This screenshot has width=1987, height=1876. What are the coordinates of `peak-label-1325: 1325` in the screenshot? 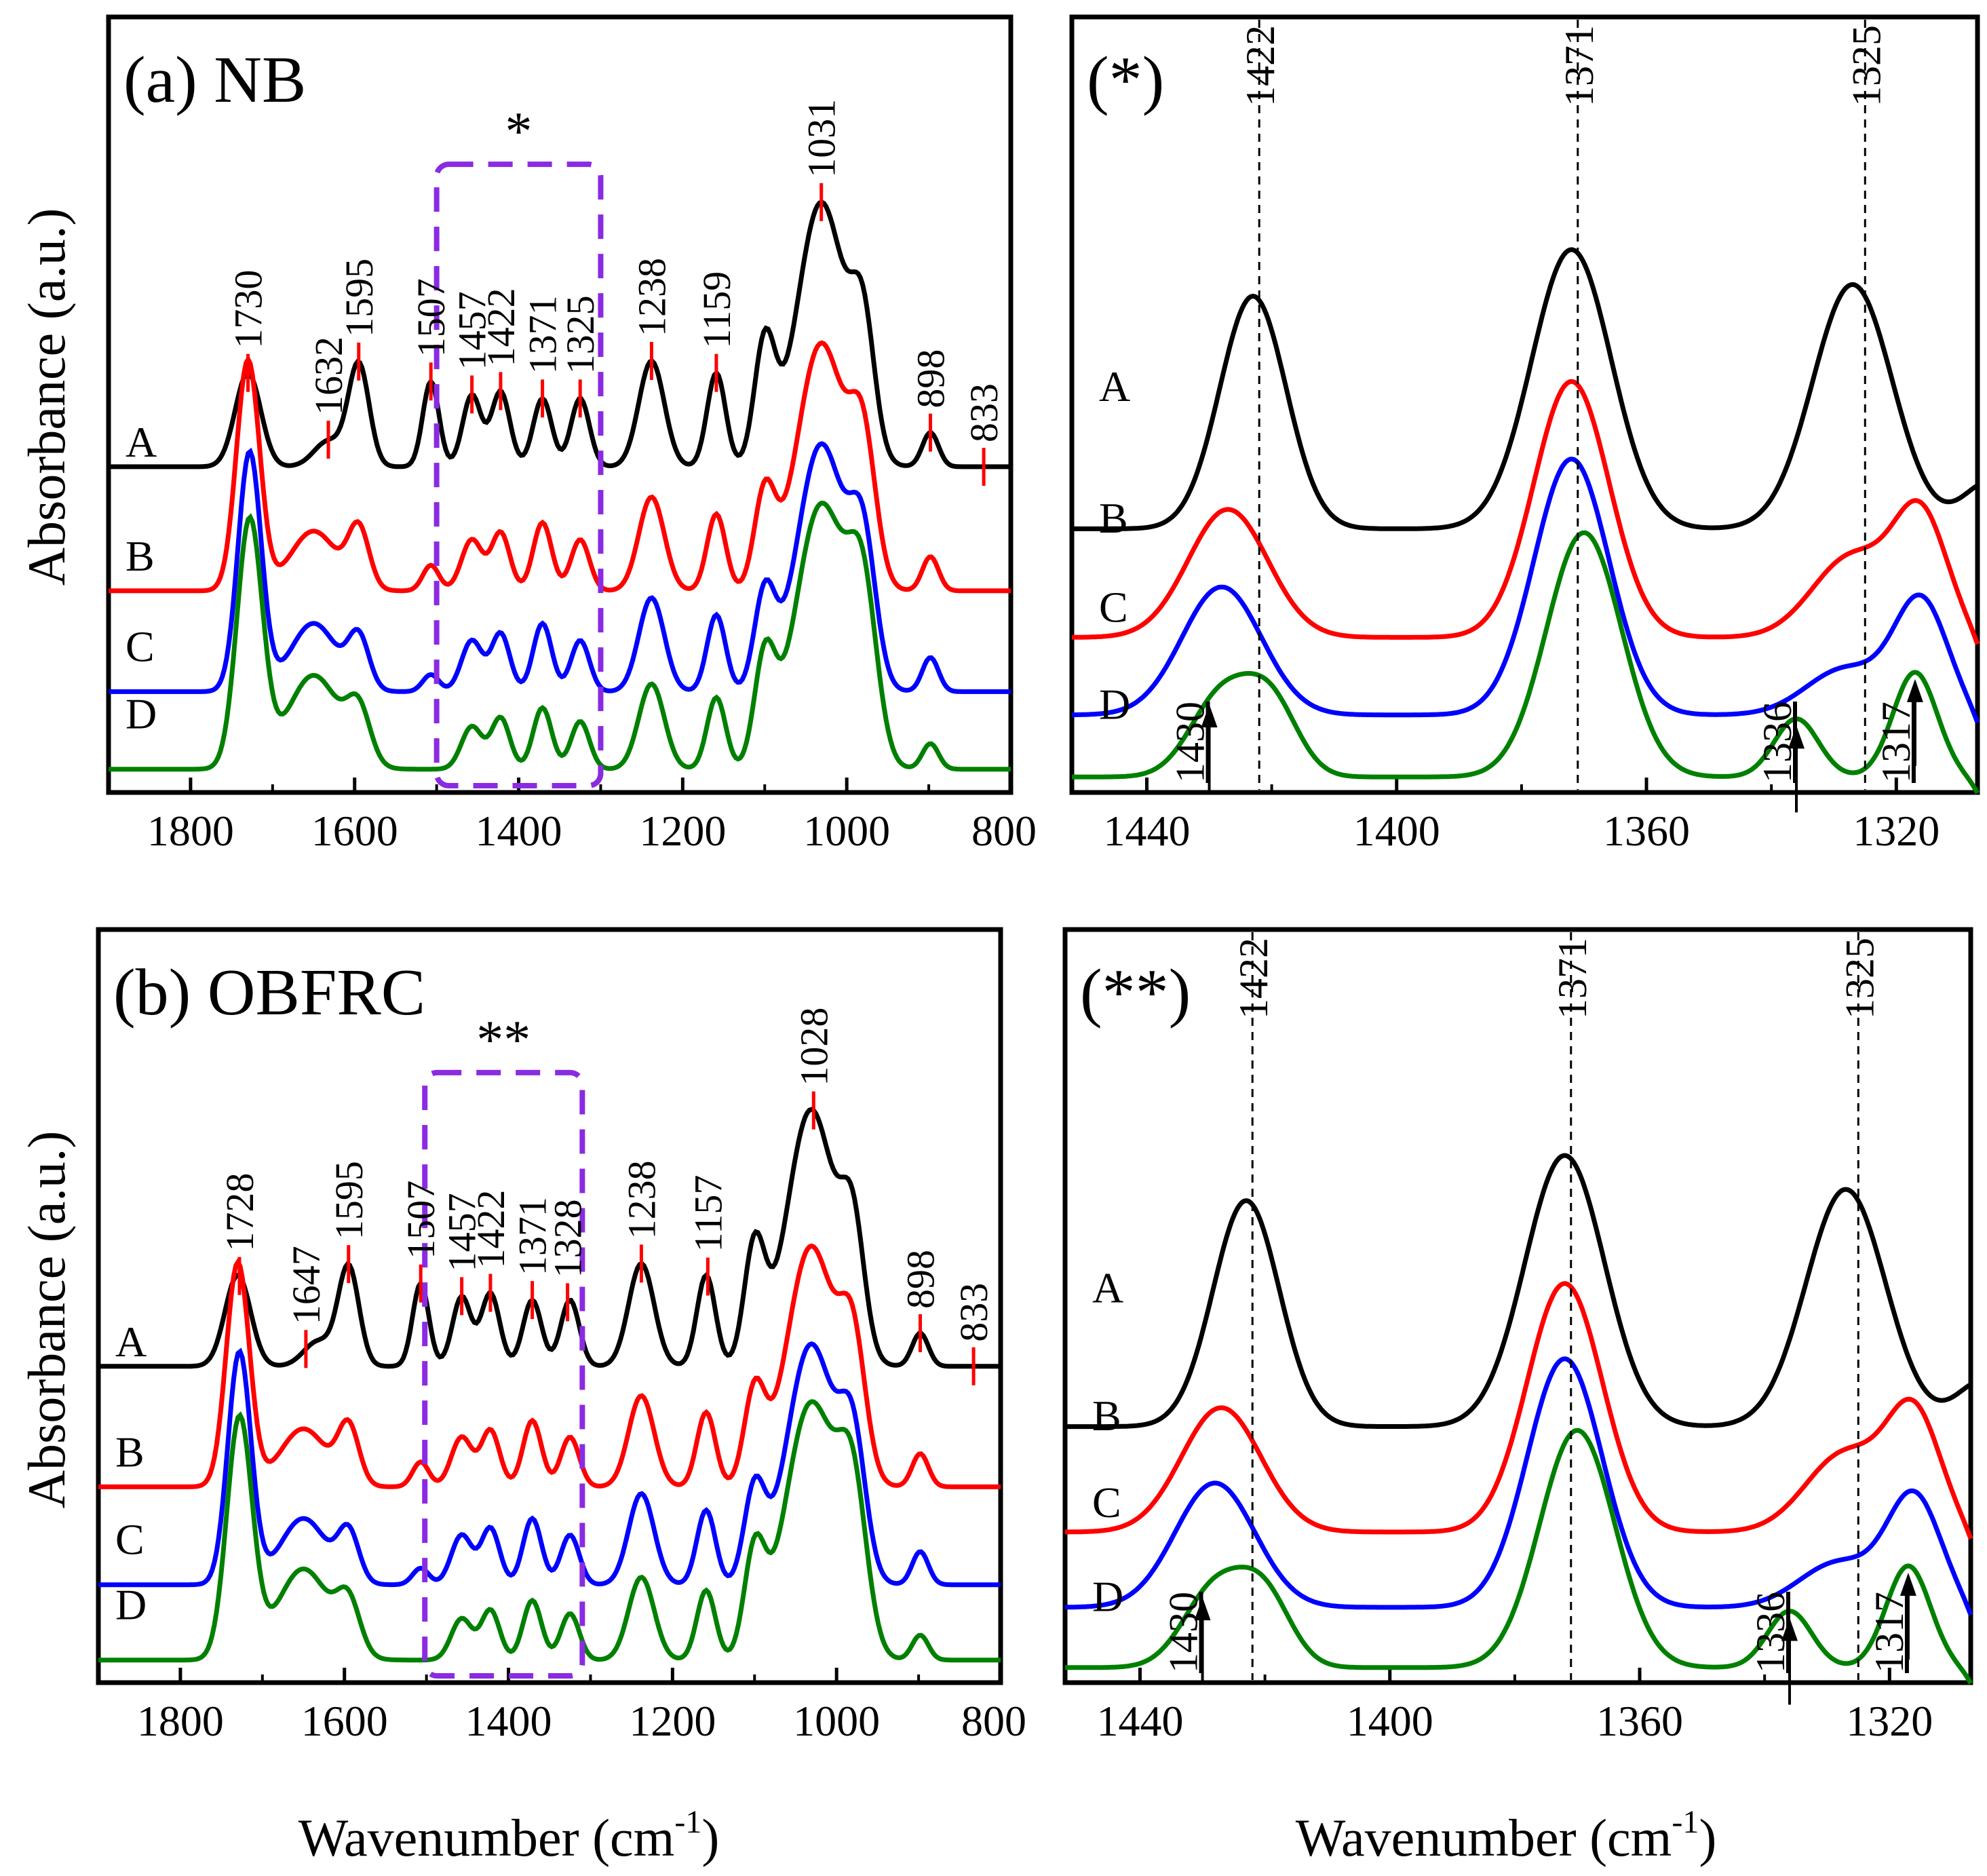 It's located at (580, 334).